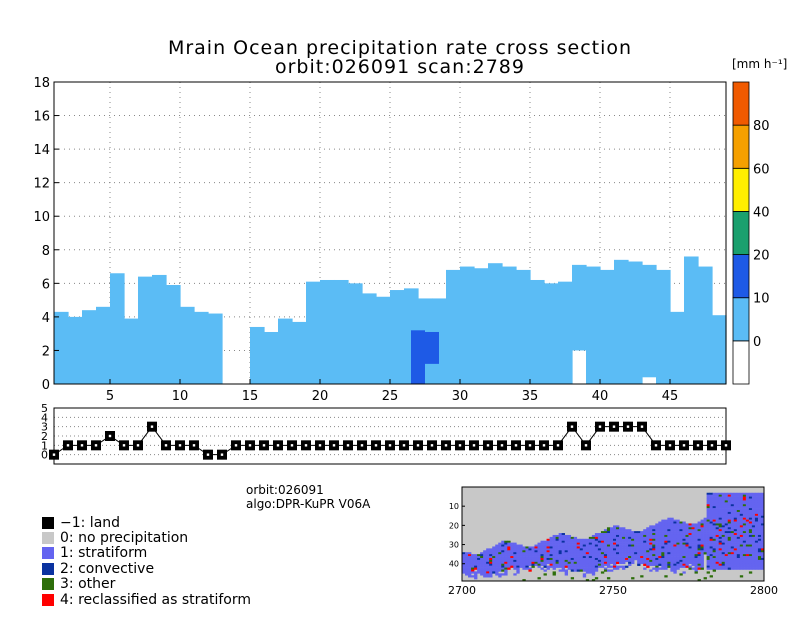 This screenshot has height=618, width=800. I want to click on colorbar-bin, so click(741, 233).